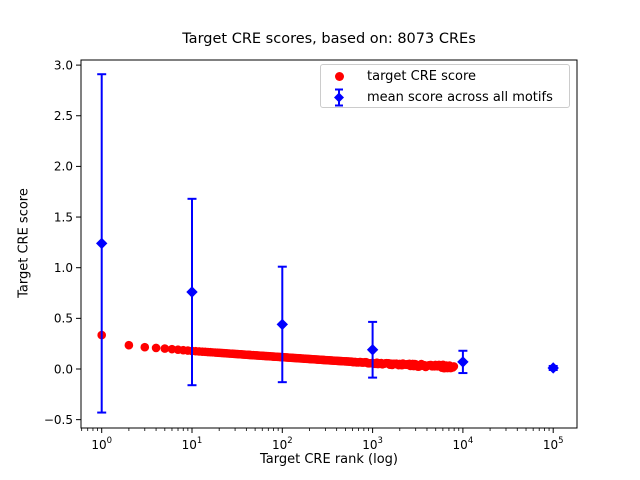 The height and width of the screenshot is (480, 640). What do you see at coordinates (63, 167) in the screenshot?
I see `y-tick-label: 2.0` at bounding box center [63, 167].